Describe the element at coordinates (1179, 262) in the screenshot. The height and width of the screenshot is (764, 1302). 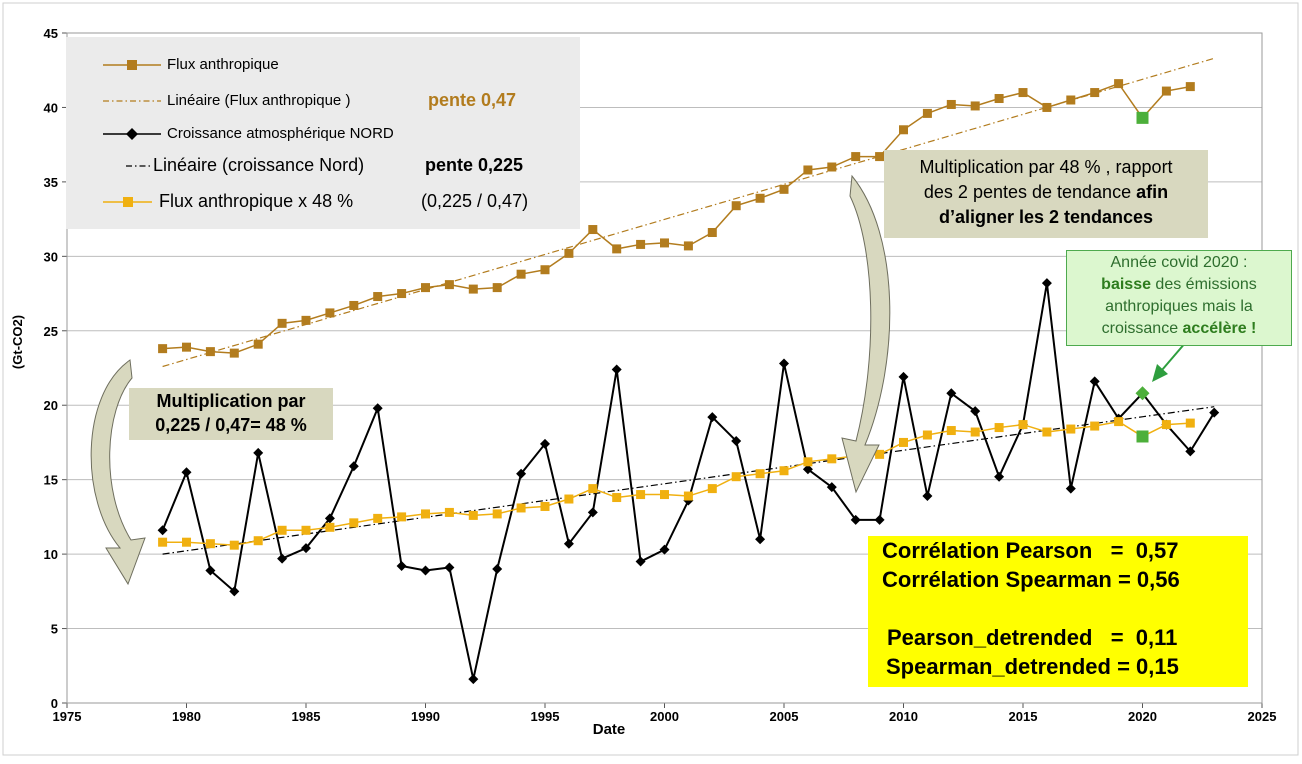
I see `covid-line-1: Année covid 2020 :` at that location.